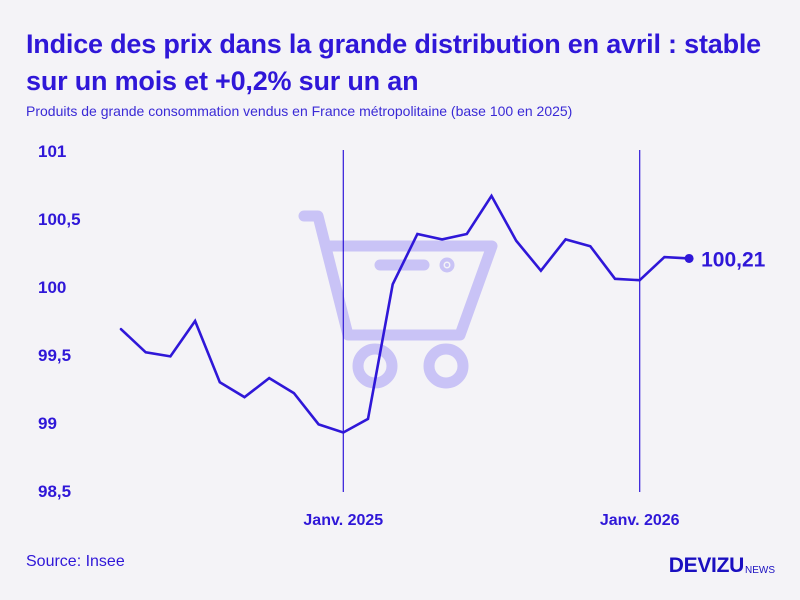 The height and width of the screenshot is (600, 800). I want to click on x-tick-label: Janv. 2025, so click(343, 520).